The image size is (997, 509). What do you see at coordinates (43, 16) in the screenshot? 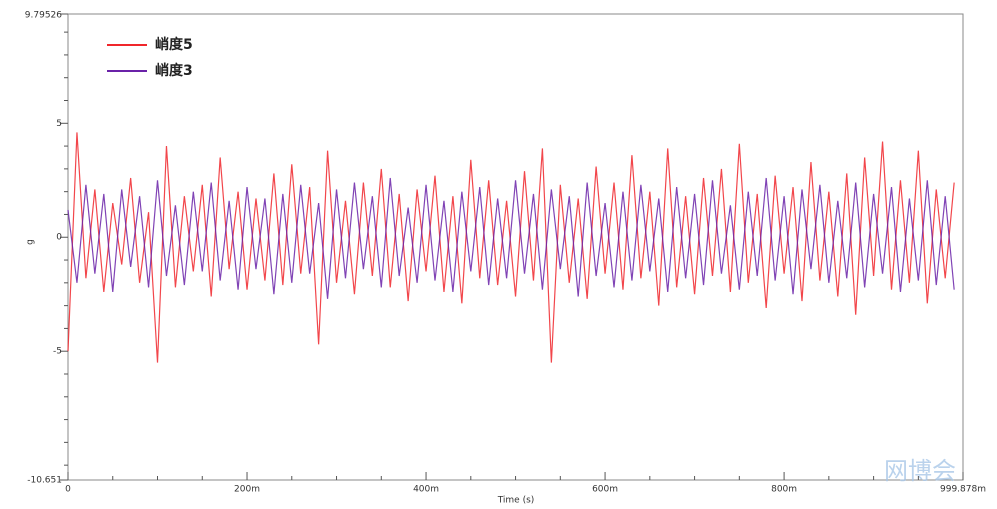
I see `y-tick-label: 9.79526` at bounding box center [43, 16].